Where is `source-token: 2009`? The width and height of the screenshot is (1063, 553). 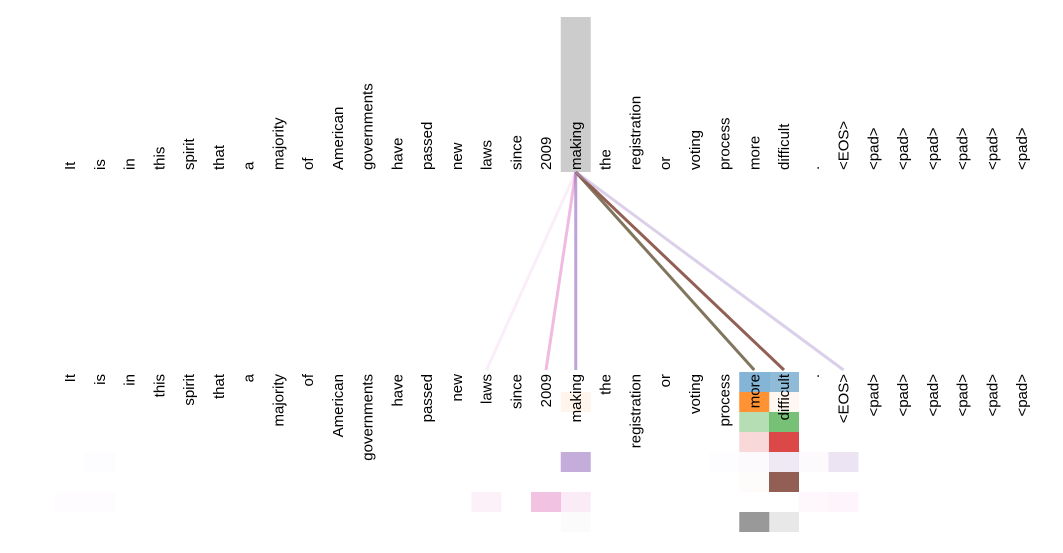
source-token: 2009 is located at coordinates (546, 153).